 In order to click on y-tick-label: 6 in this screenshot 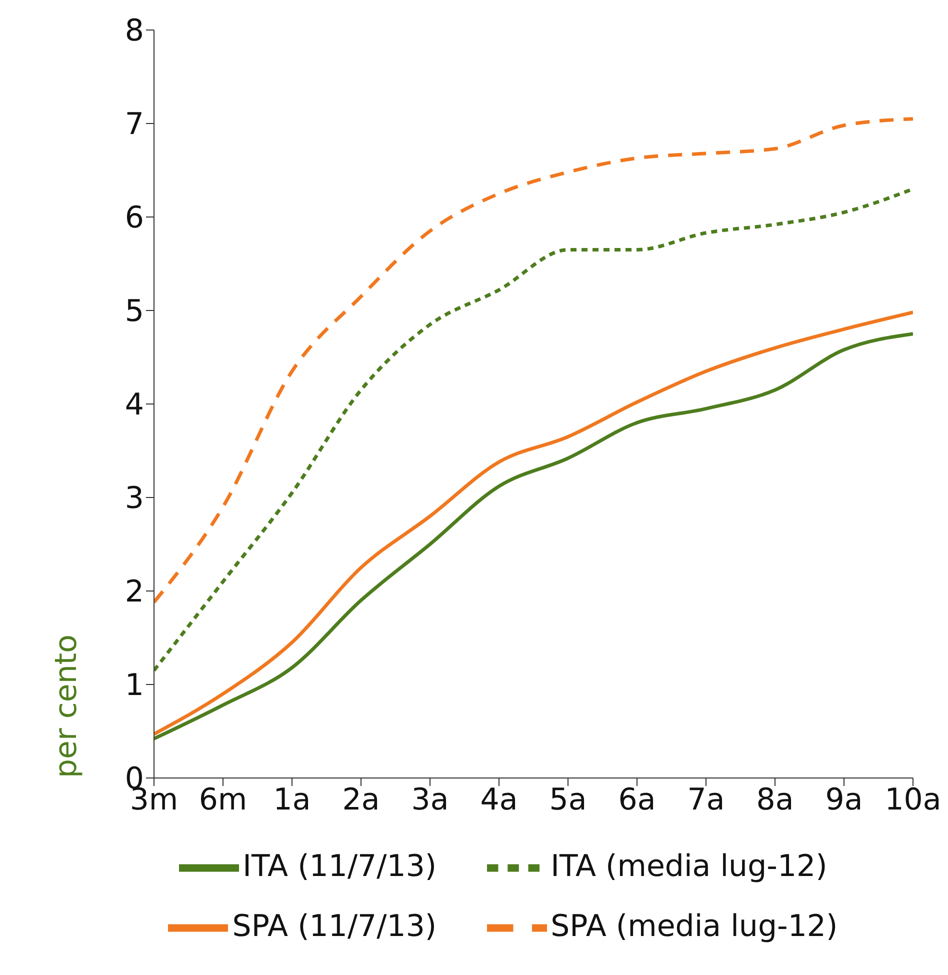, I will do `click(134, 218)`.